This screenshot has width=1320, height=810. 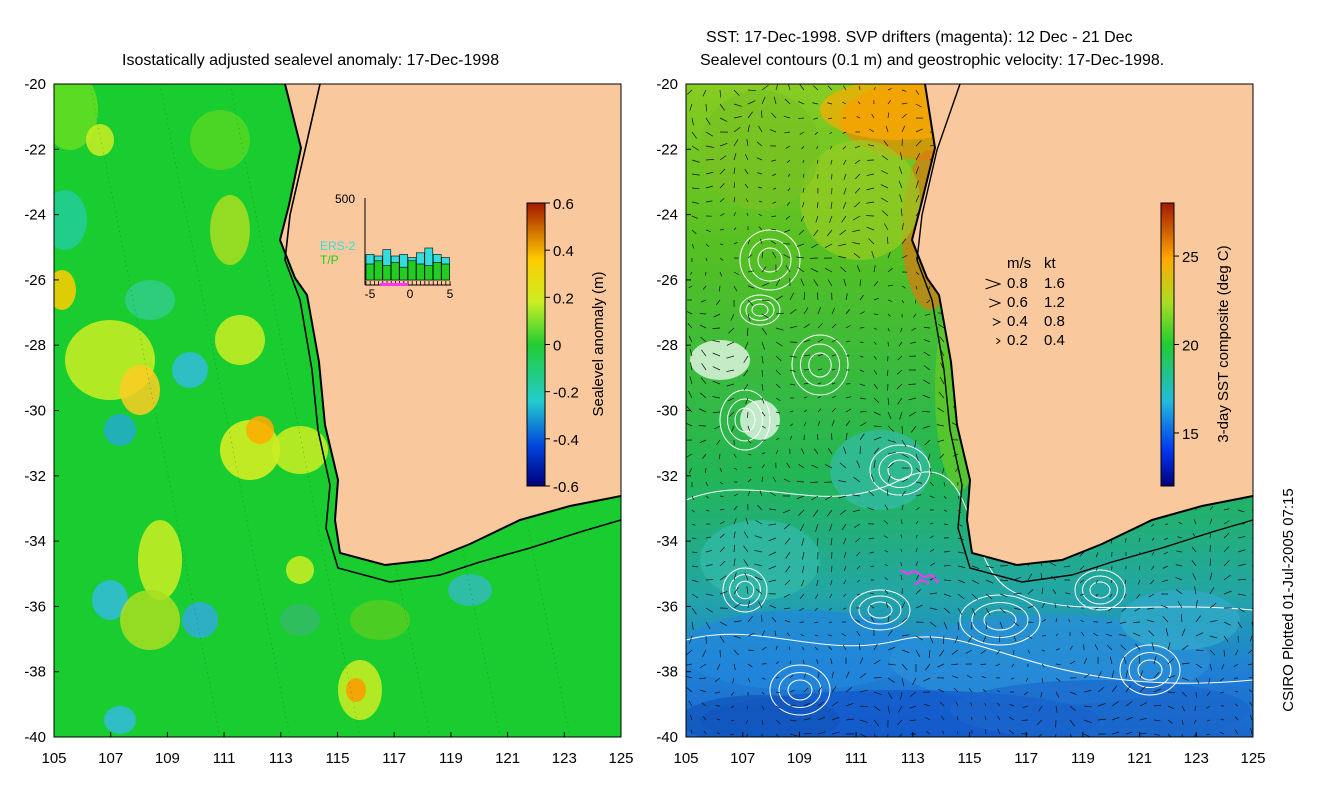 I want to click on velocity-kt-value: 0.4, so click(x=1054, y=340).